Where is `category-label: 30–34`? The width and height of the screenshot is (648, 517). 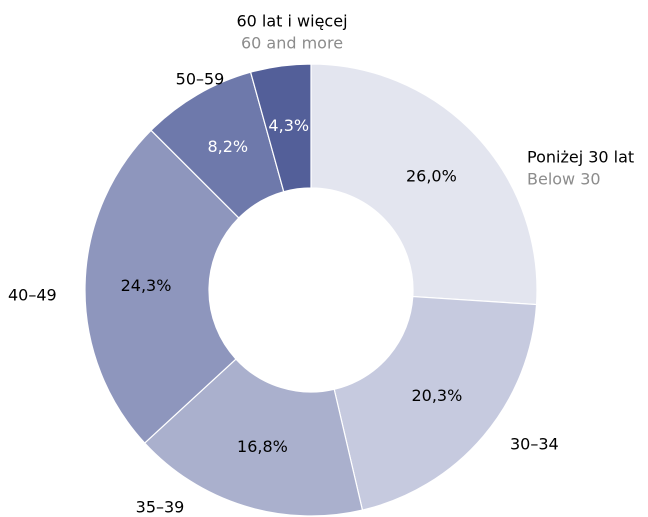
category-label: 30–34 is located at coordinates (534, 444).